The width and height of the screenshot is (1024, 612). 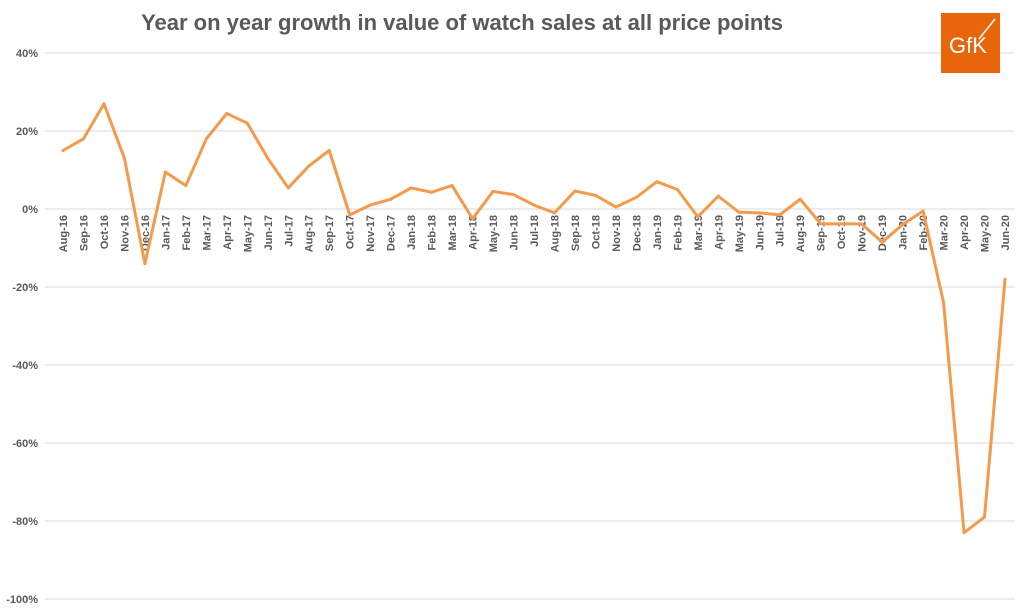 What do you see at coordinates (576, 233) in the screenshot?
I see `x-tick-label: Sep-18` at bounding box center [576, 233].